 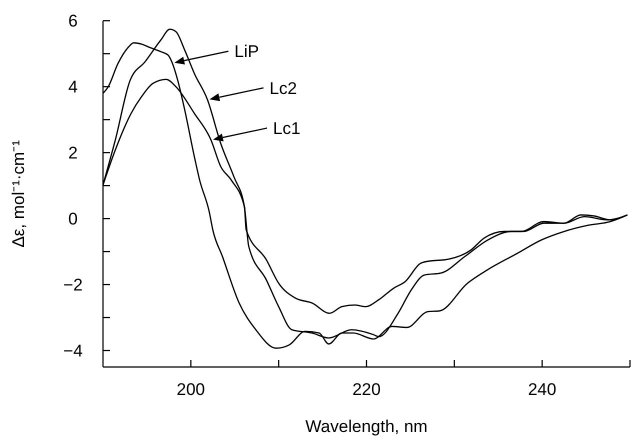 I want to click on legend-label: Lc2, so click(x=283, y=88).